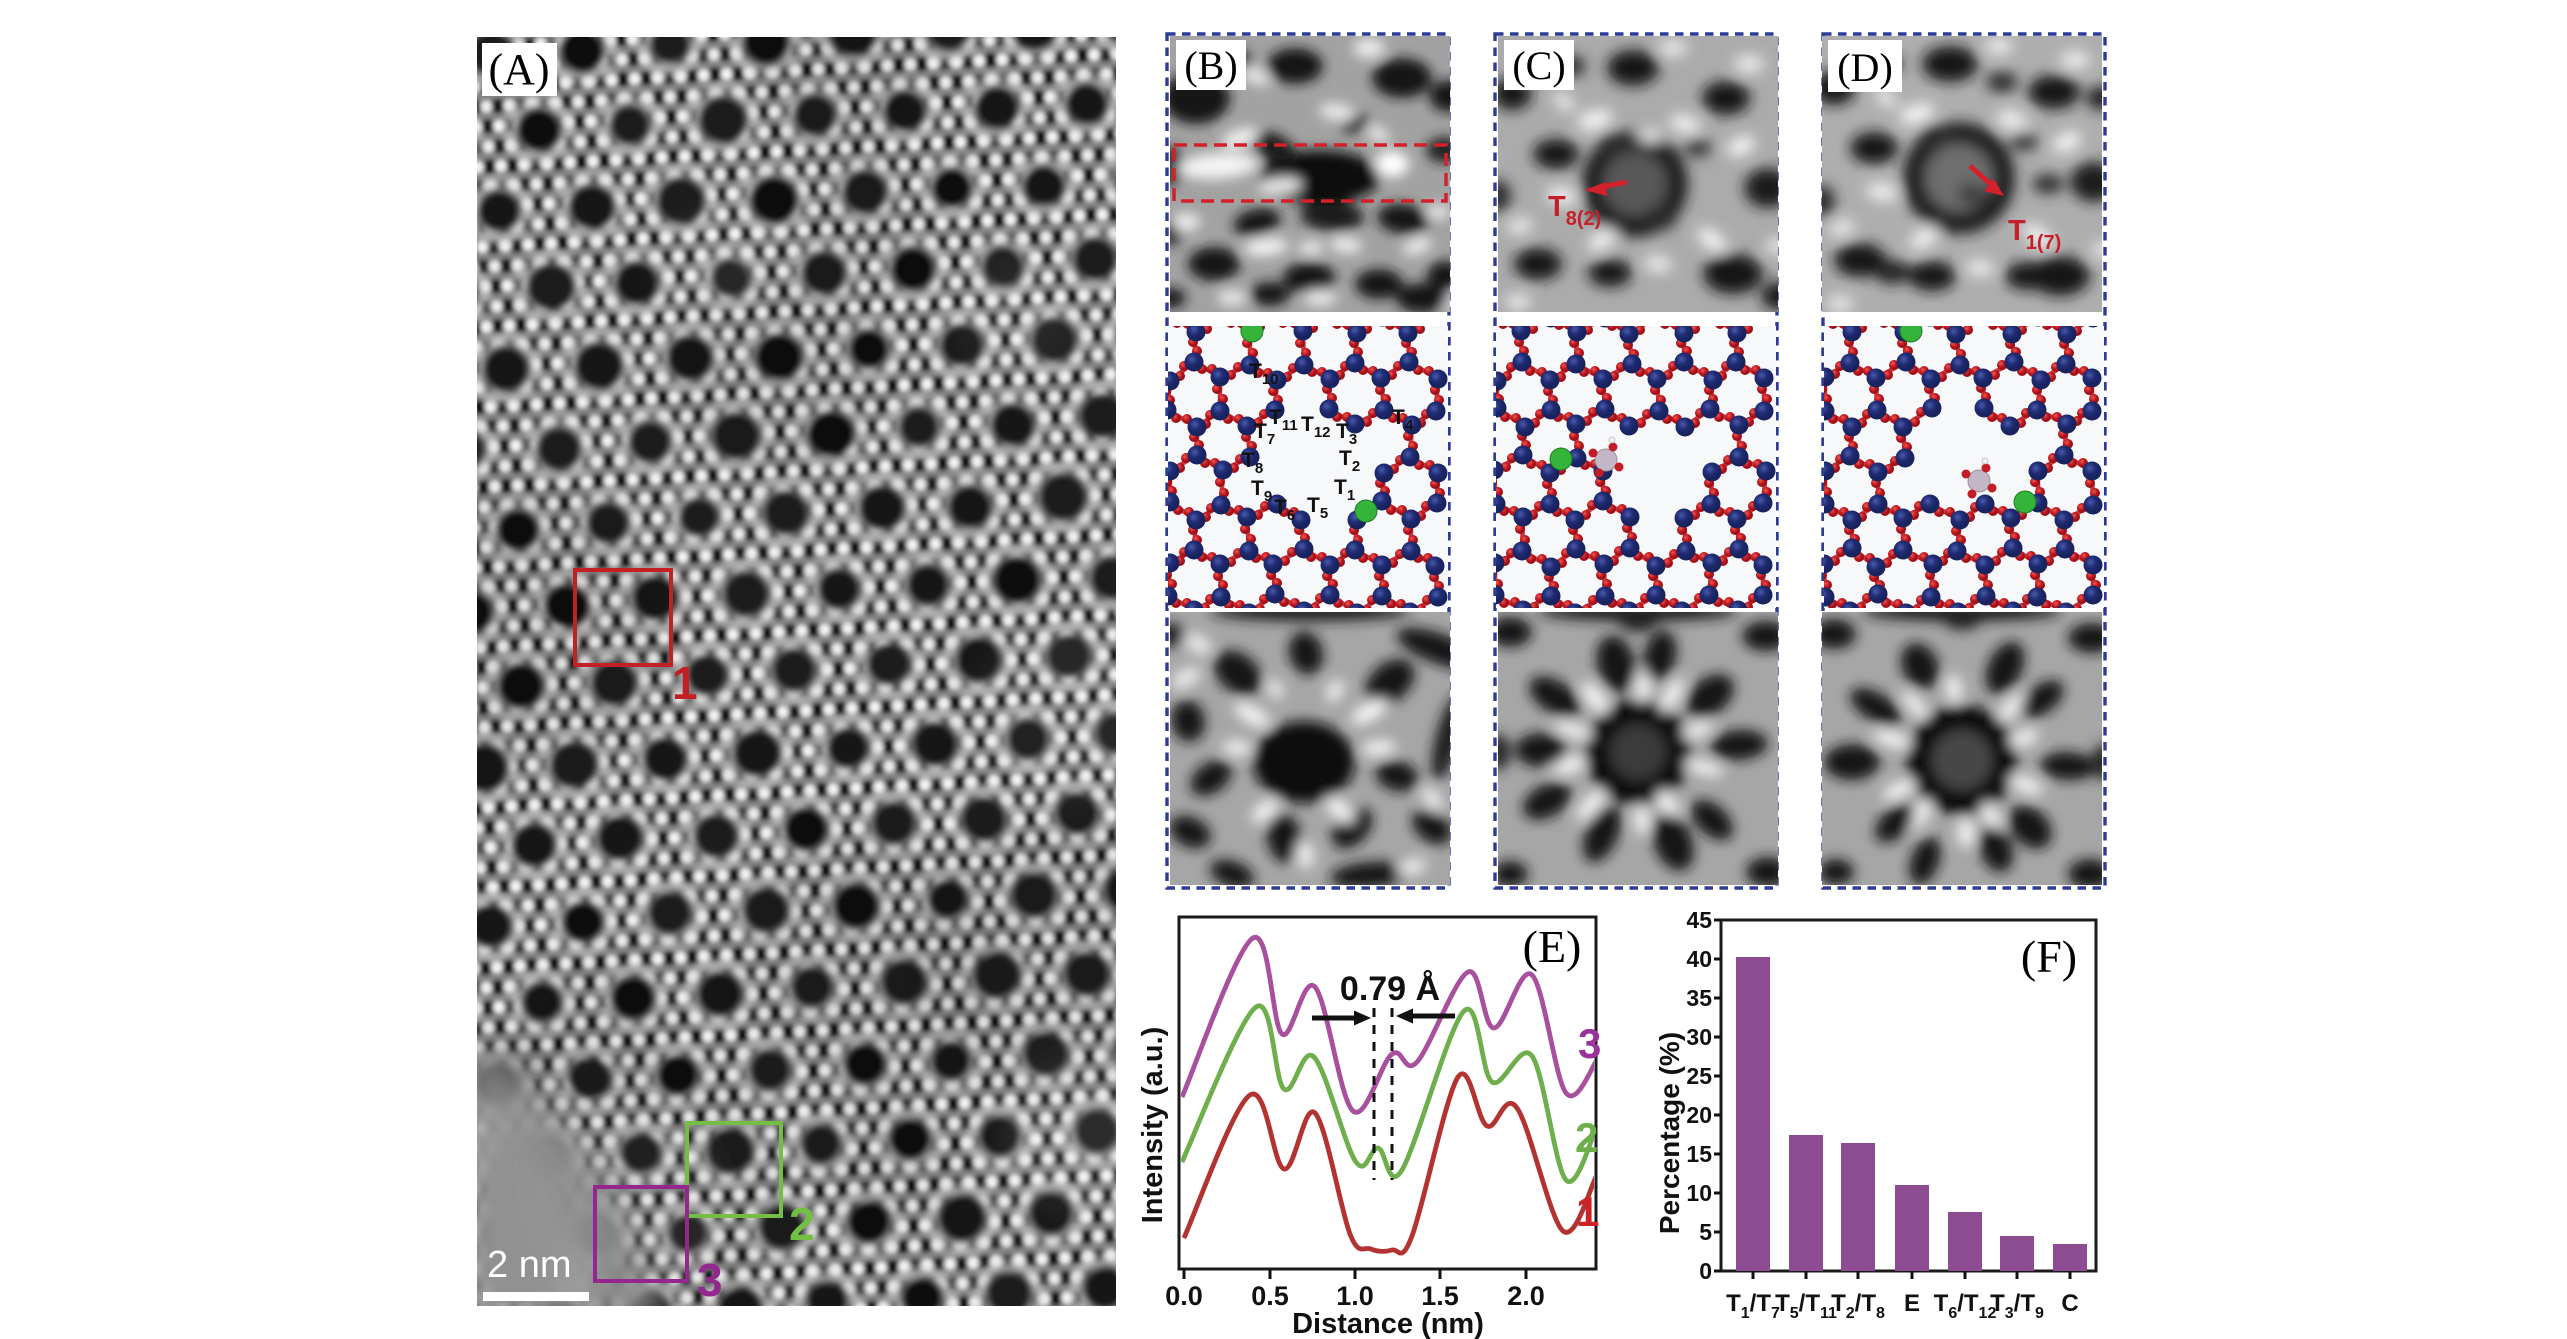  What do you see at coordinates (518, 69) in the screenshot?
I see `svg-text: (A)` at bounding box center [518, 69].